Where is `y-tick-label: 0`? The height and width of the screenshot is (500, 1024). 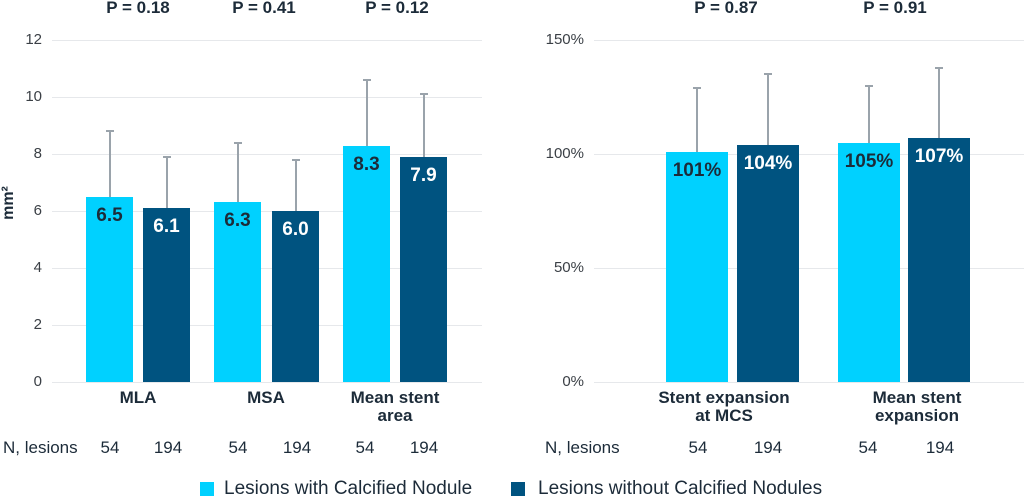 y-tick-label: 0 is located at coordinates (37, 381).